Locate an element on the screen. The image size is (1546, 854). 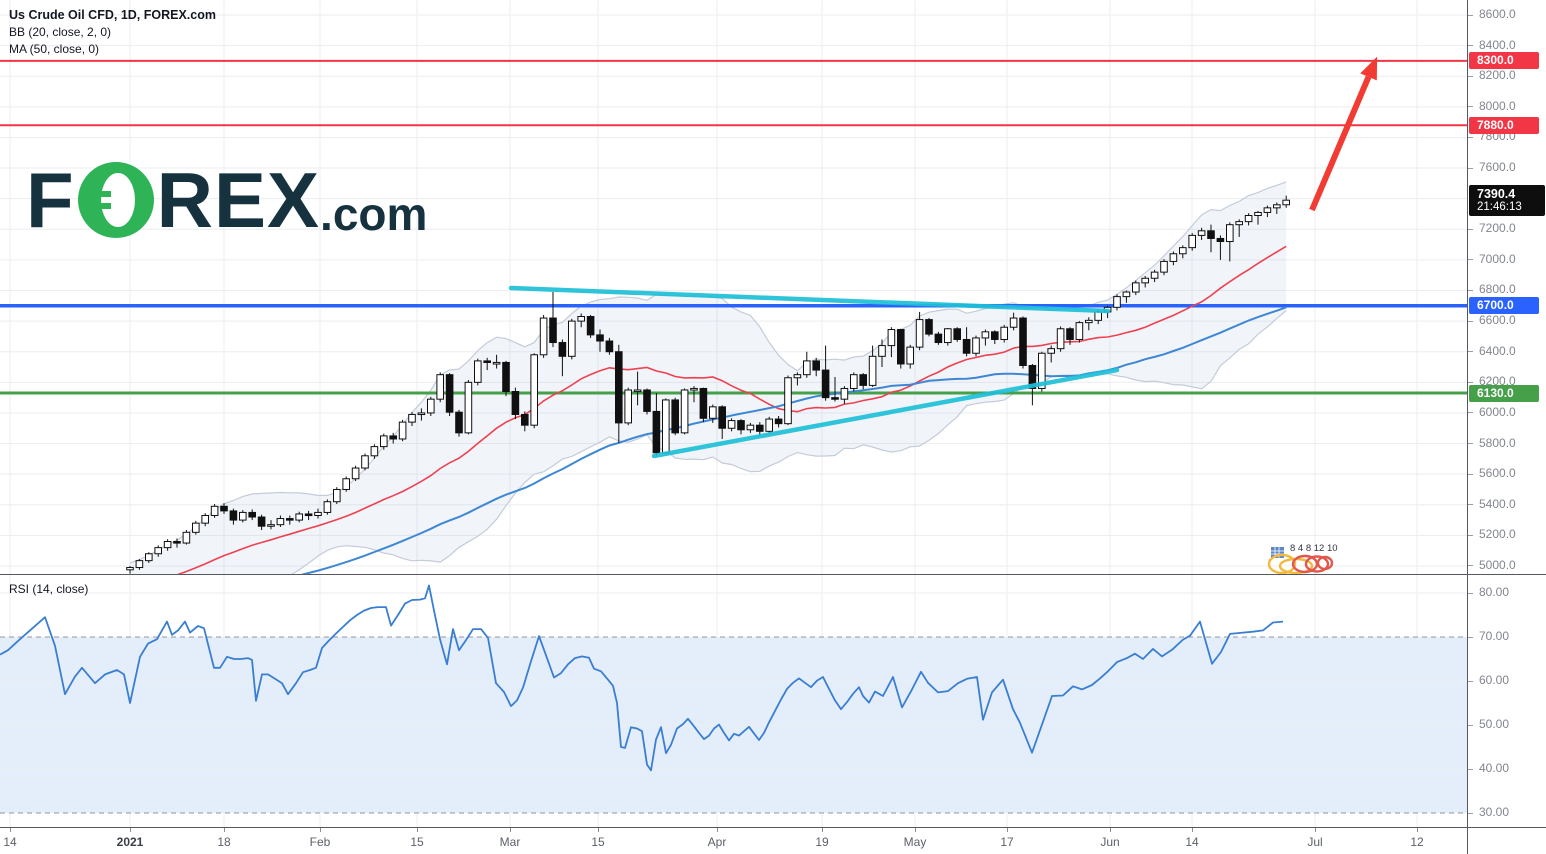
time-tick-Jun: Jun is located at coordinates (1110, 842).